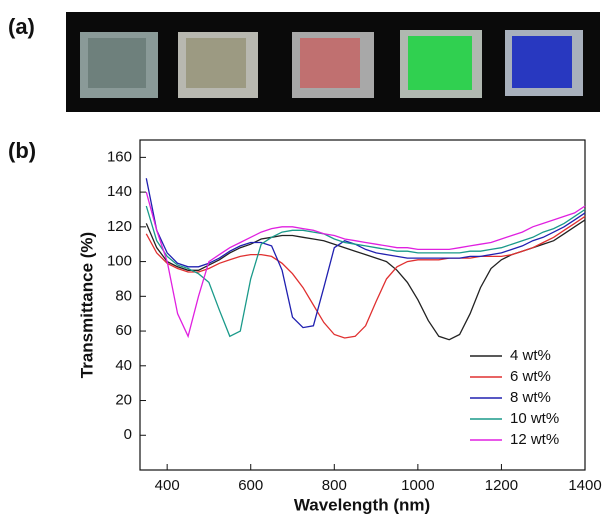  Describe the element at coordinates (119, 226) in the screenshot. I see `y-tick-label: 120` at that location.